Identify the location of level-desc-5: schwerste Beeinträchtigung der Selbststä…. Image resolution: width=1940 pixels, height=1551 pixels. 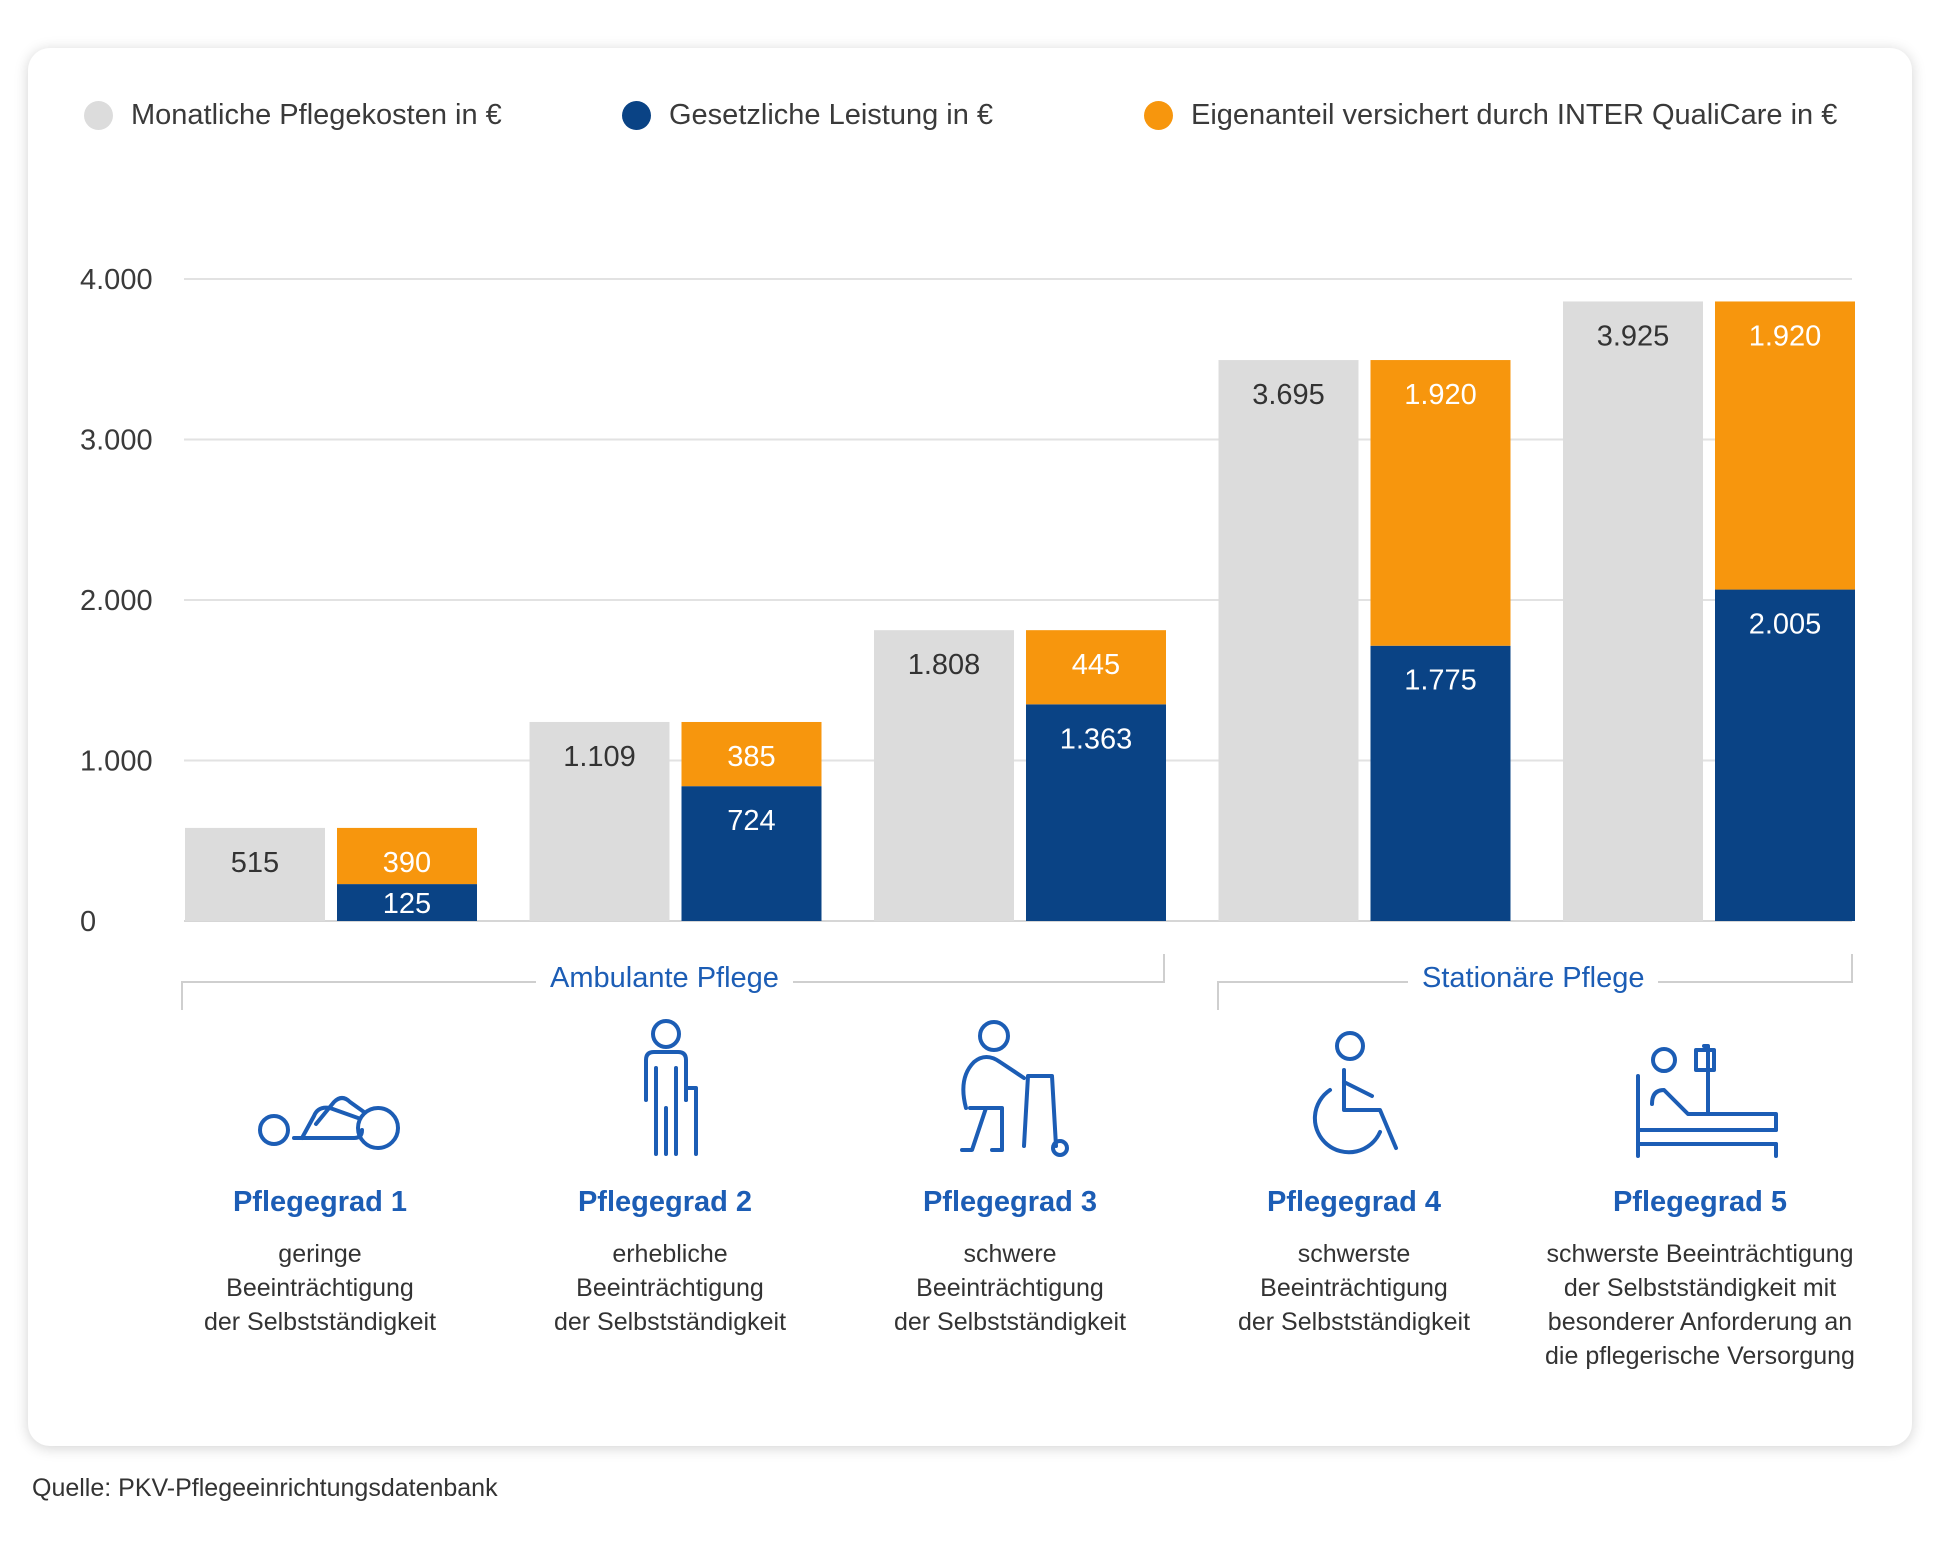
(1700, 1305).